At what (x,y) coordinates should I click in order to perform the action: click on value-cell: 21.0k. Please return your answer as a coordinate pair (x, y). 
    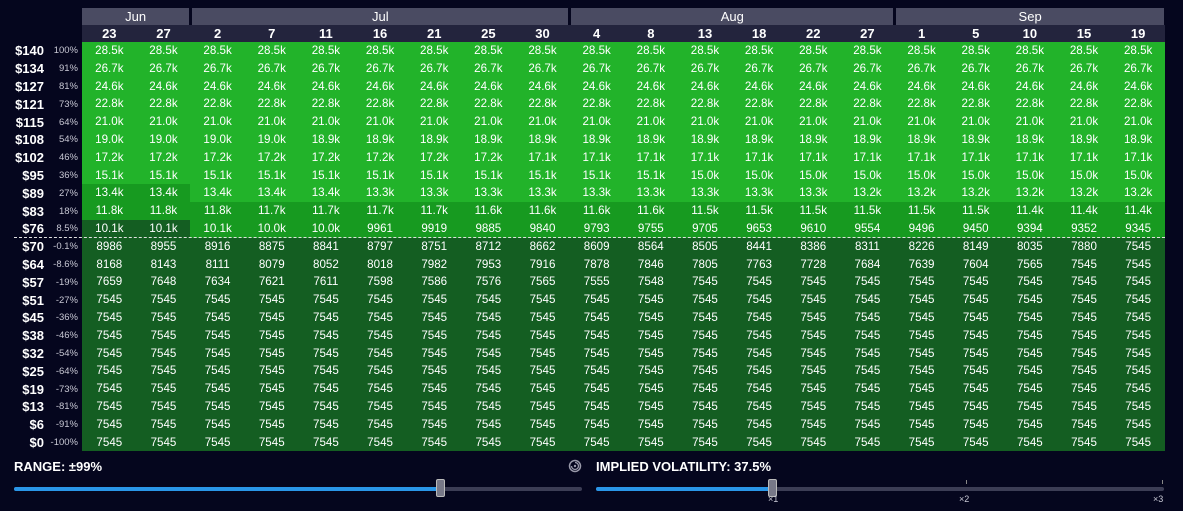
    Looking at the image, I should click on (542, 122).